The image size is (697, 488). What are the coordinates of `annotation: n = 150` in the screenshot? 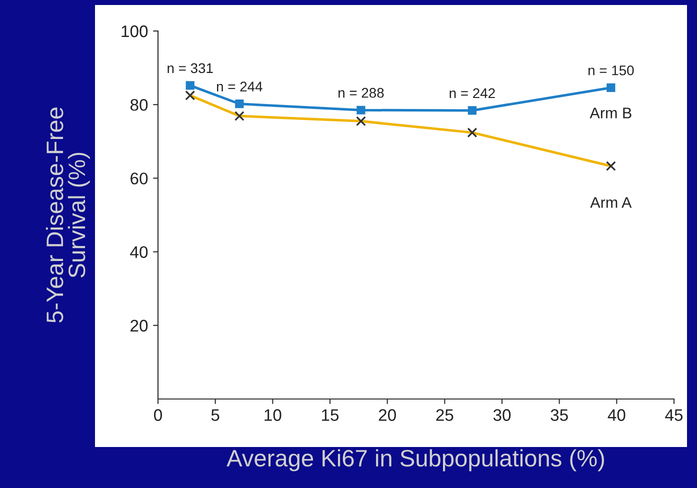 It's located at (611, 70).